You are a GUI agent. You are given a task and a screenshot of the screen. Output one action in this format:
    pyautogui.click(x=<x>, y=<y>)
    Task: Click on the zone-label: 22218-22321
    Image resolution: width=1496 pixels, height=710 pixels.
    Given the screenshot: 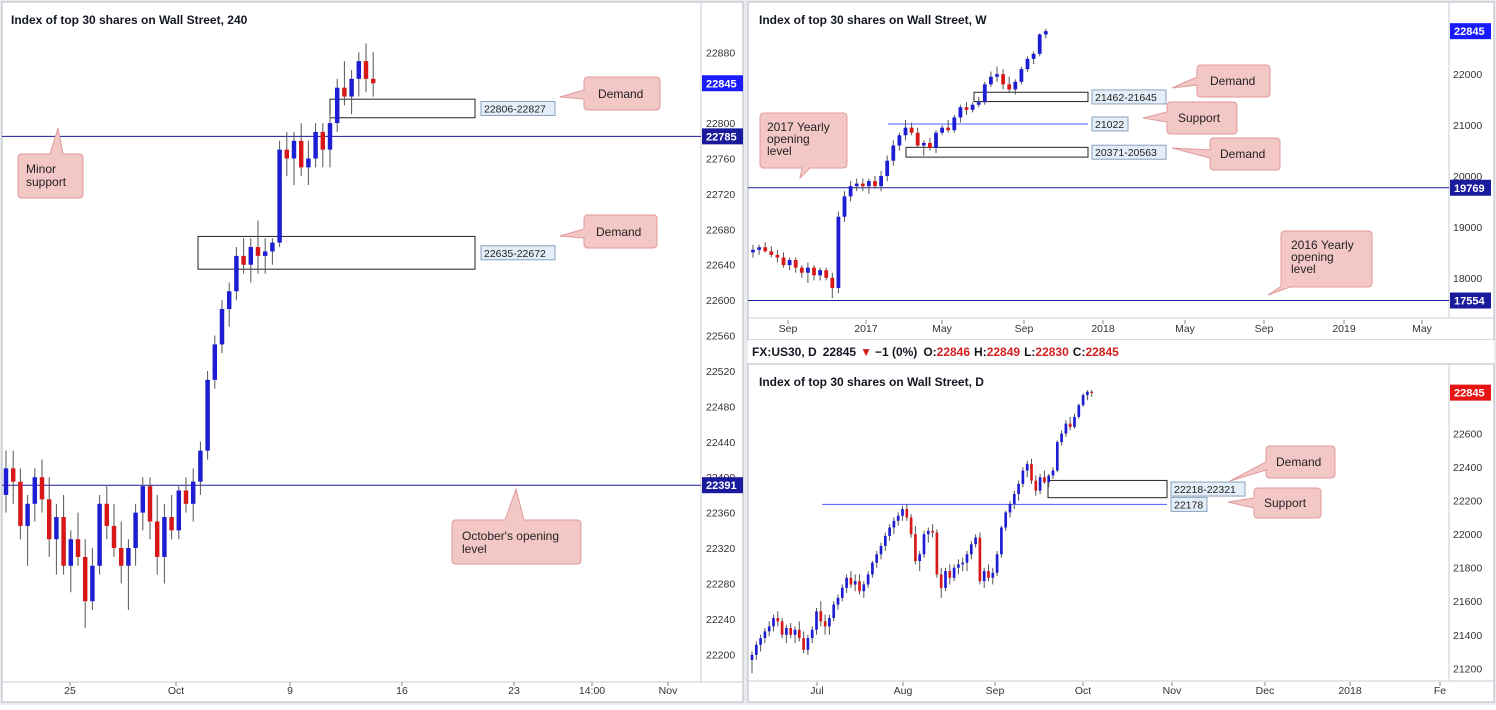 What is the action you would take?
    pyautogui.click(x=1205, y=490)
    